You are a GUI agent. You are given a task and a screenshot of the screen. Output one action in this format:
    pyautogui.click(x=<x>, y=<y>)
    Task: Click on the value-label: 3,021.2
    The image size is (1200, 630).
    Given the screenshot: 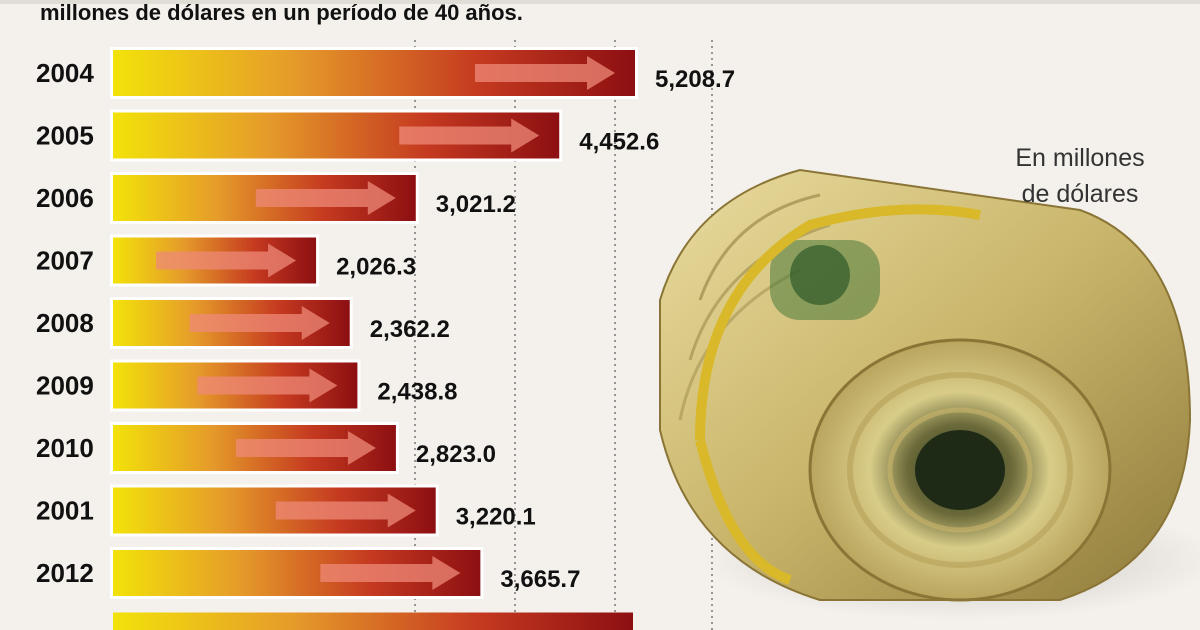 What is the action you would take?
    pyautogui.click(x=476, y=204)
    